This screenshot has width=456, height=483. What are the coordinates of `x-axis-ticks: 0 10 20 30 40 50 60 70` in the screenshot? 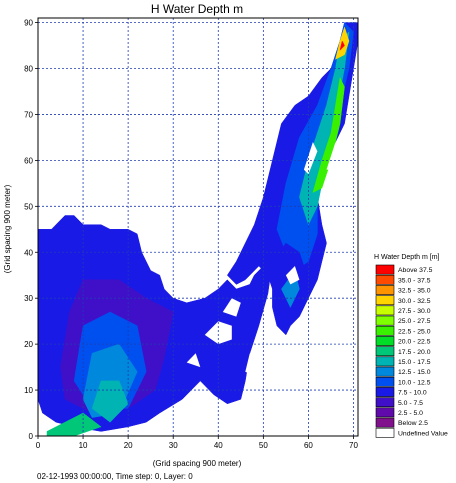 It's located at (197, 443).